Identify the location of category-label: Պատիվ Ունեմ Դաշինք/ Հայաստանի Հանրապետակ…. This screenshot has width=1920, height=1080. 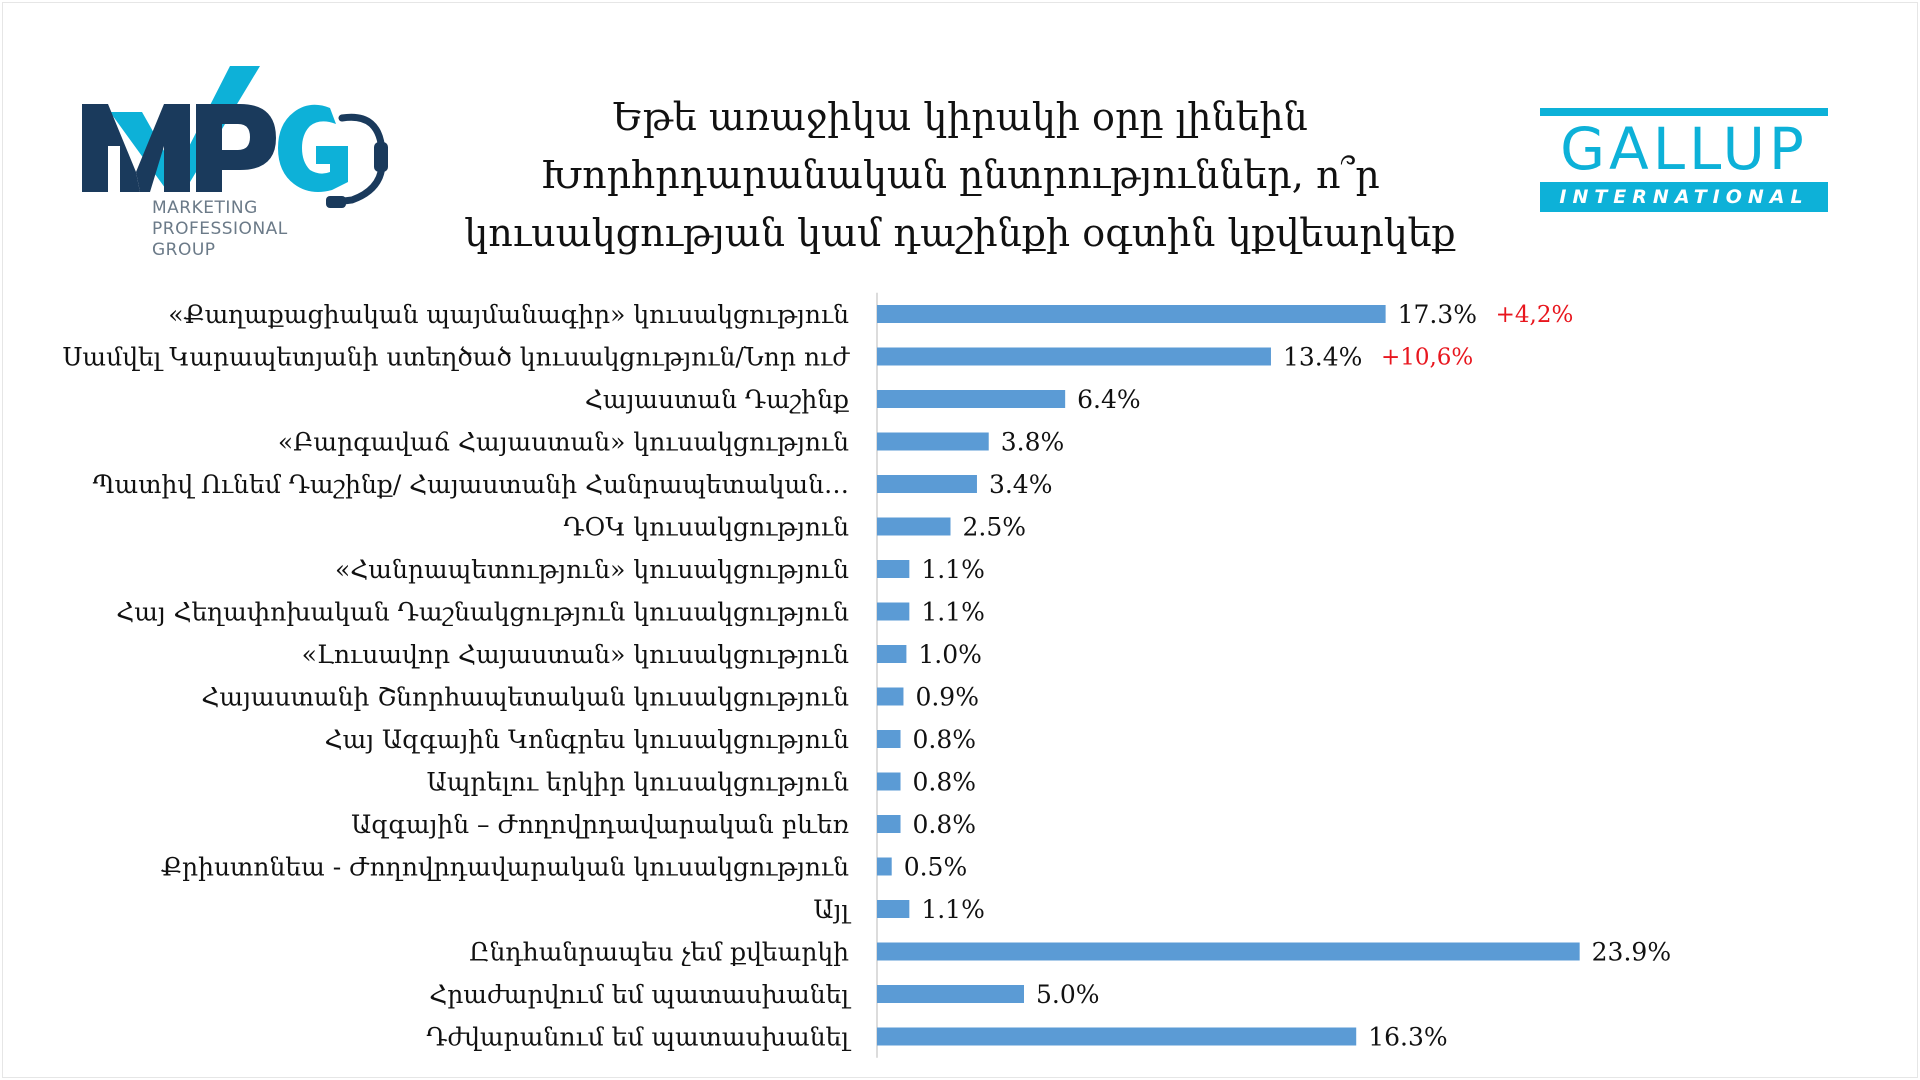
(471, 484).